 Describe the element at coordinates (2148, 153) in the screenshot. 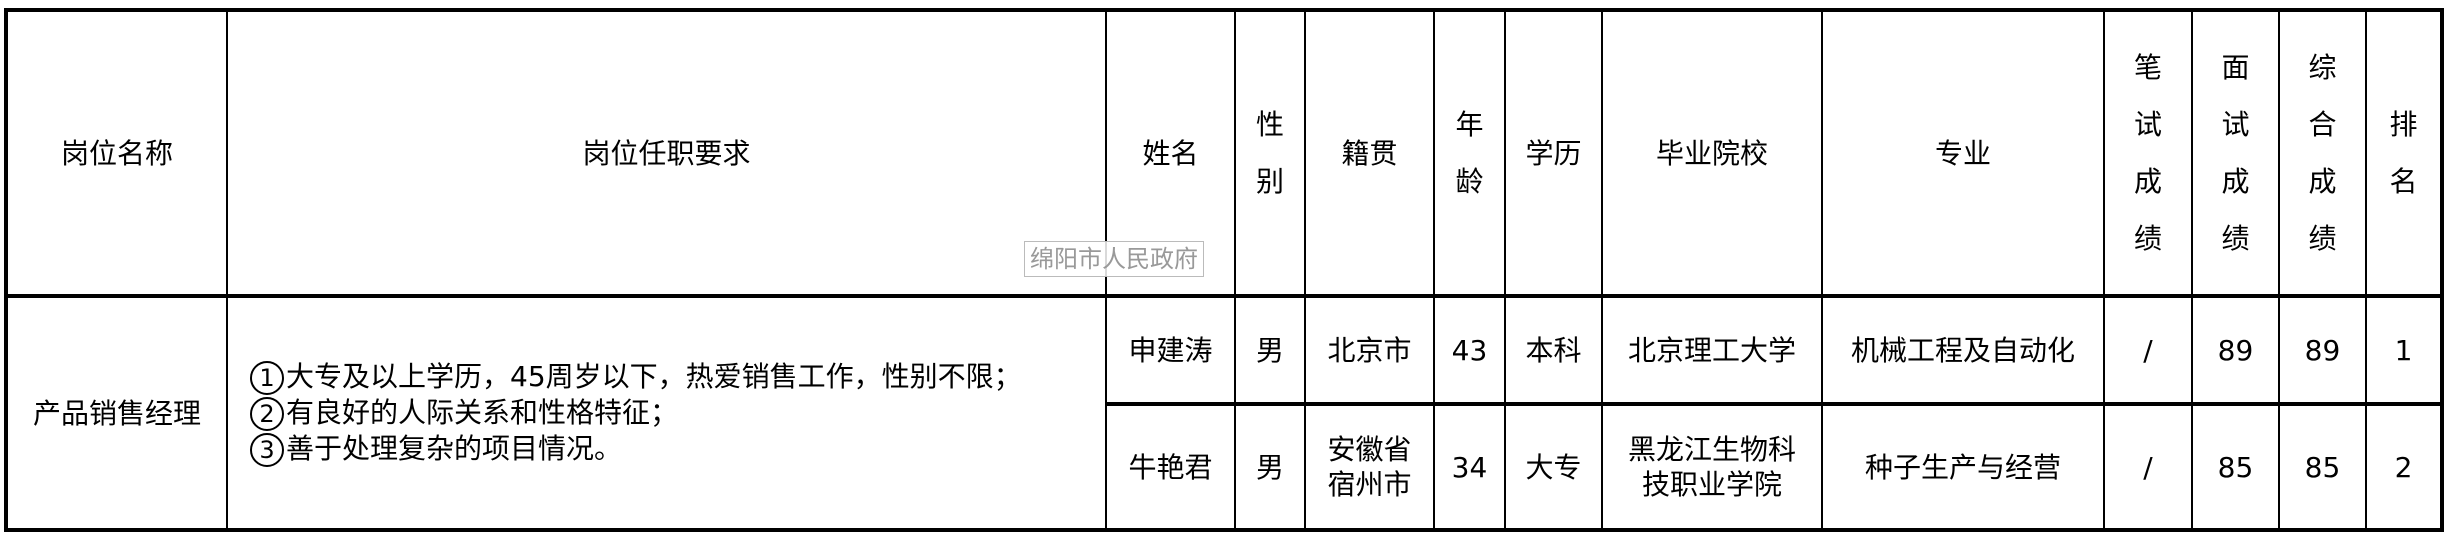

I see `header-written-score: 笔试成绩` at that location.